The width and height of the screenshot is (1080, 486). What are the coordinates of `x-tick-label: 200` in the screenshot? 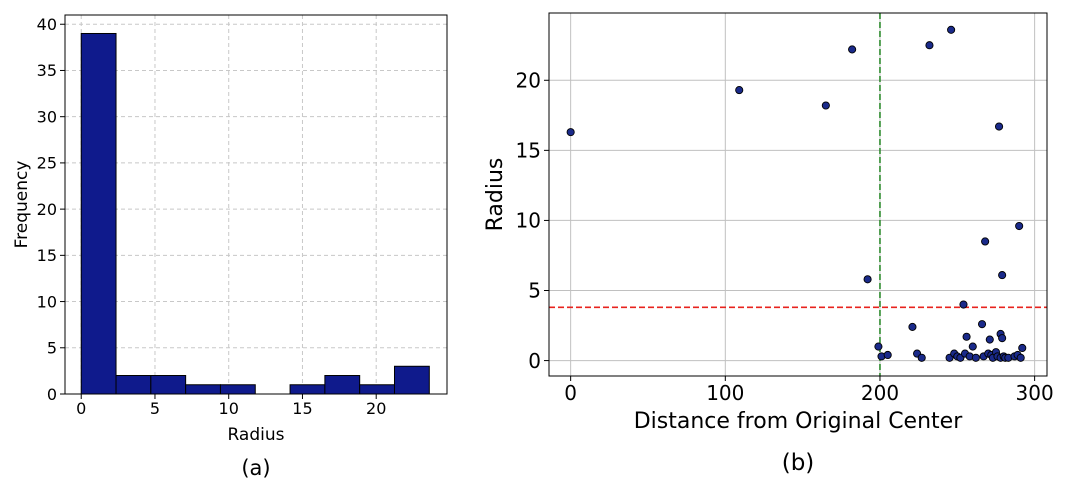 It's located at (880, 393).